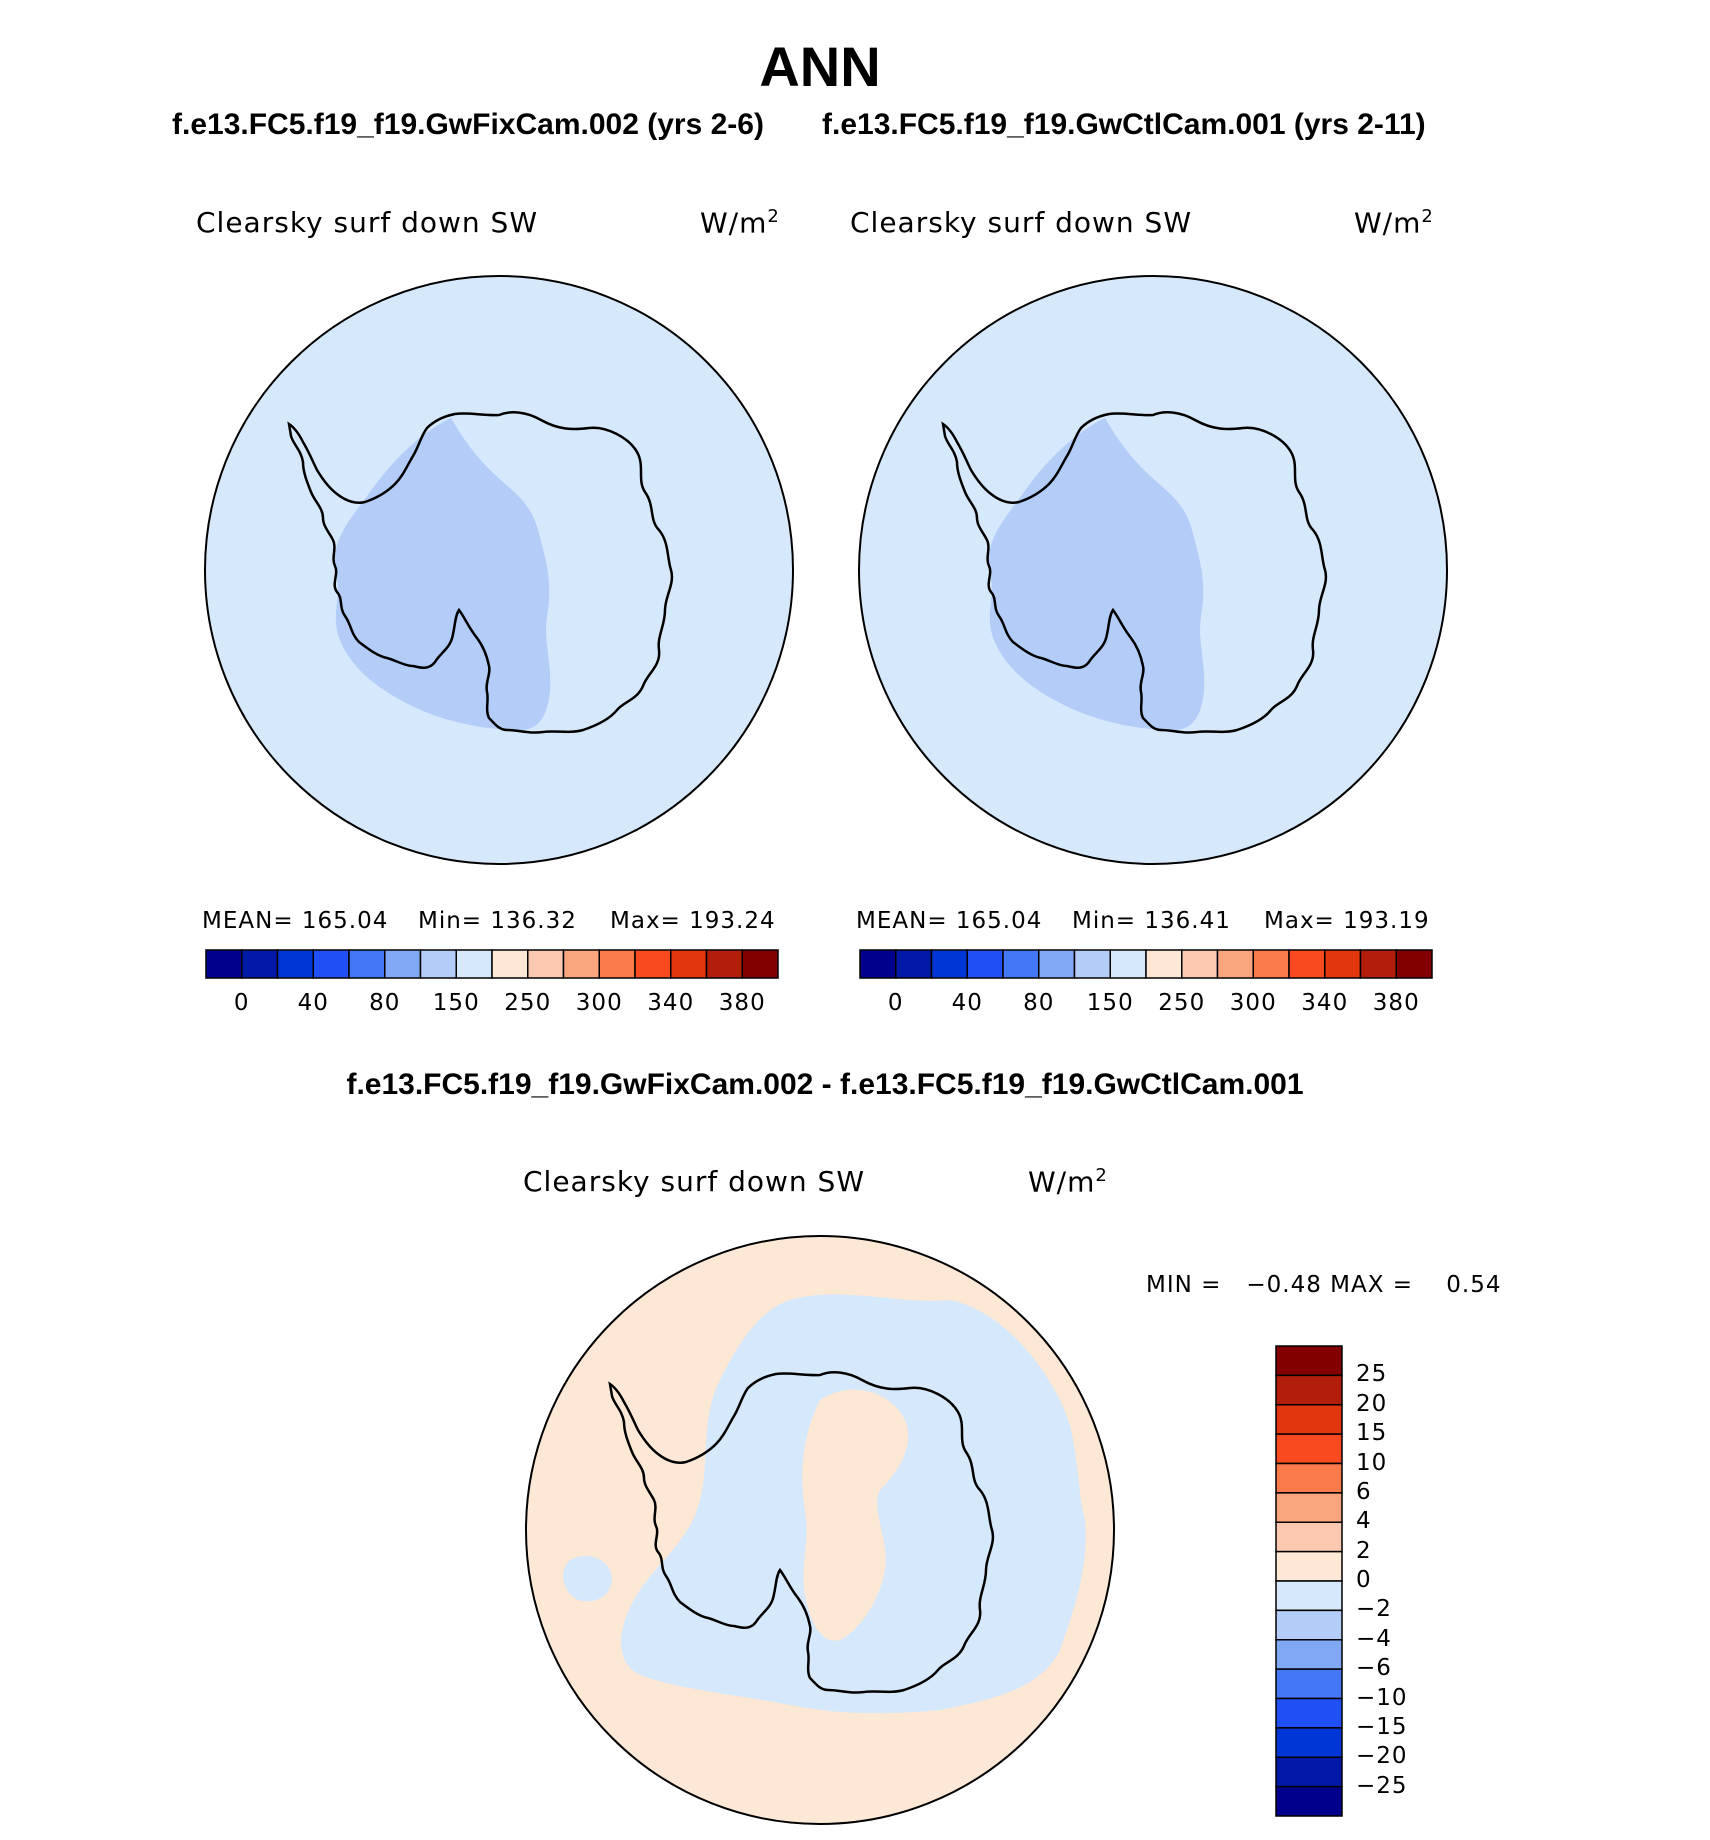 This screenshot has height=1840, width=1710. I want to click on left-map-low-region, so click(442, 574).